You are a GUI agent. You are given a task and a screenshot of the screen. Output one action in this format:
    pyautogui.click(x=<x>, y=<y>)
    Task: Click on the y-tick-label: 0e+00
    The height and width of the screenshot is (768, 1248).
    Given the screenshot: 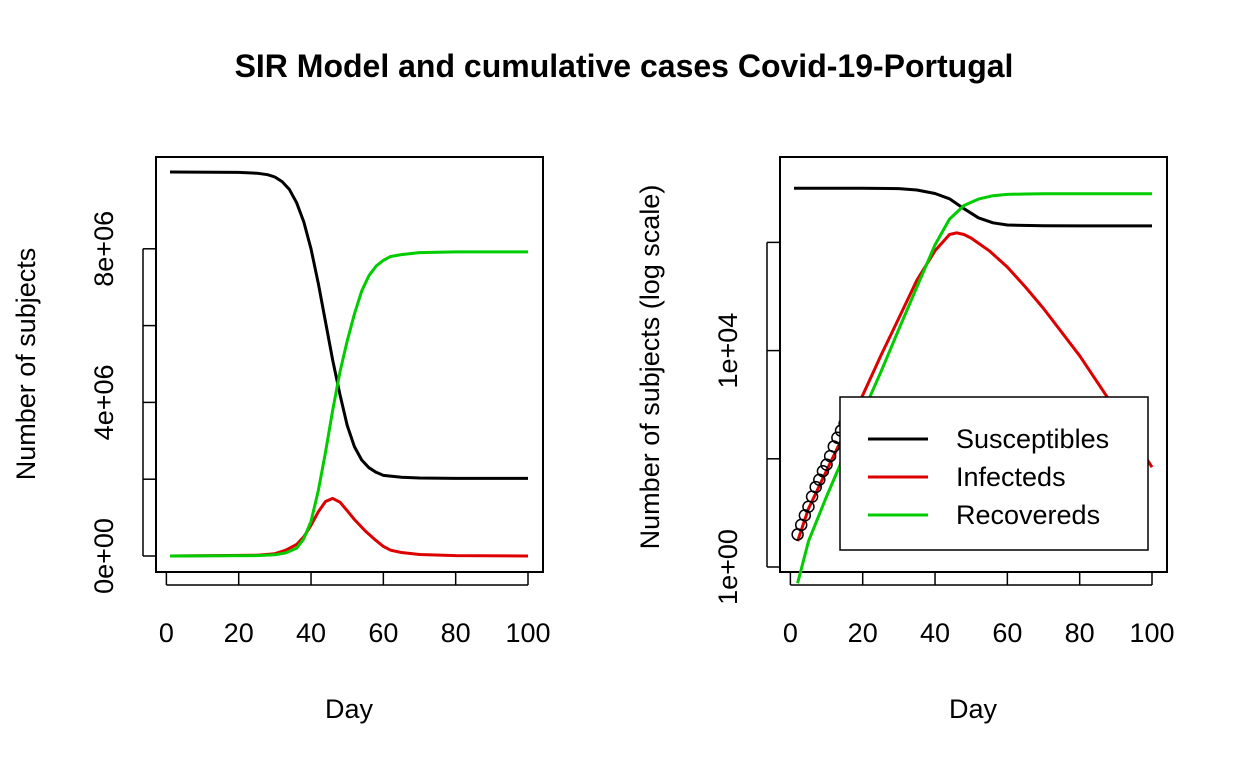 What is the action you would take?
    pyautogui.click(x=104, y=556)
    